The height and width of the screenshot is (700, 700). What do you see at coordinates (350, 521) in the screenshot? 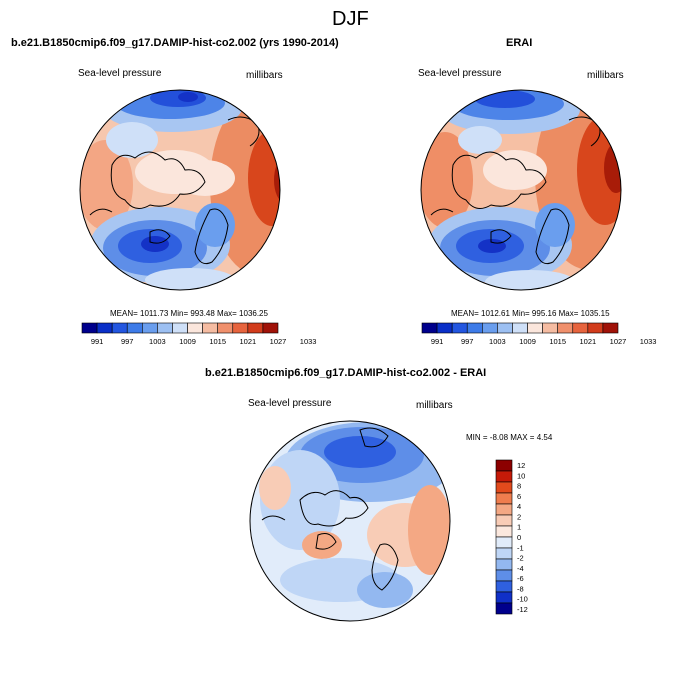
I see `diff-slp-map` at bounding box center [350, 521].